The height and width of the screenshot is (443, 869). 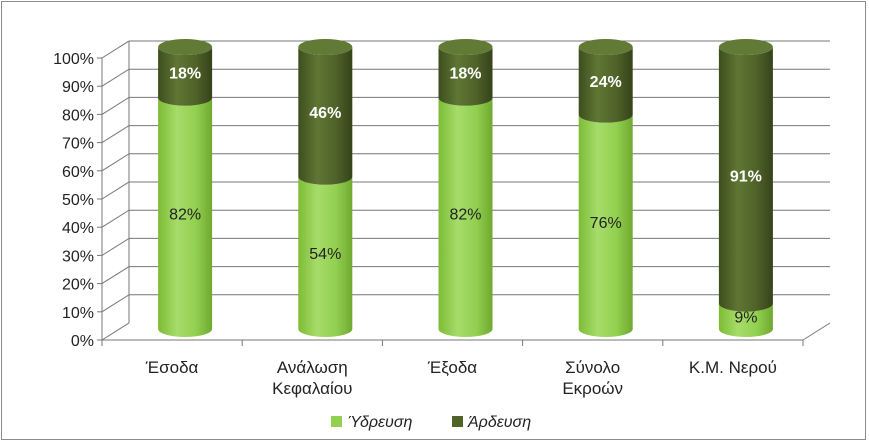 I want to click on legend-label: Ύδρευση, so click(x=379, y=422).